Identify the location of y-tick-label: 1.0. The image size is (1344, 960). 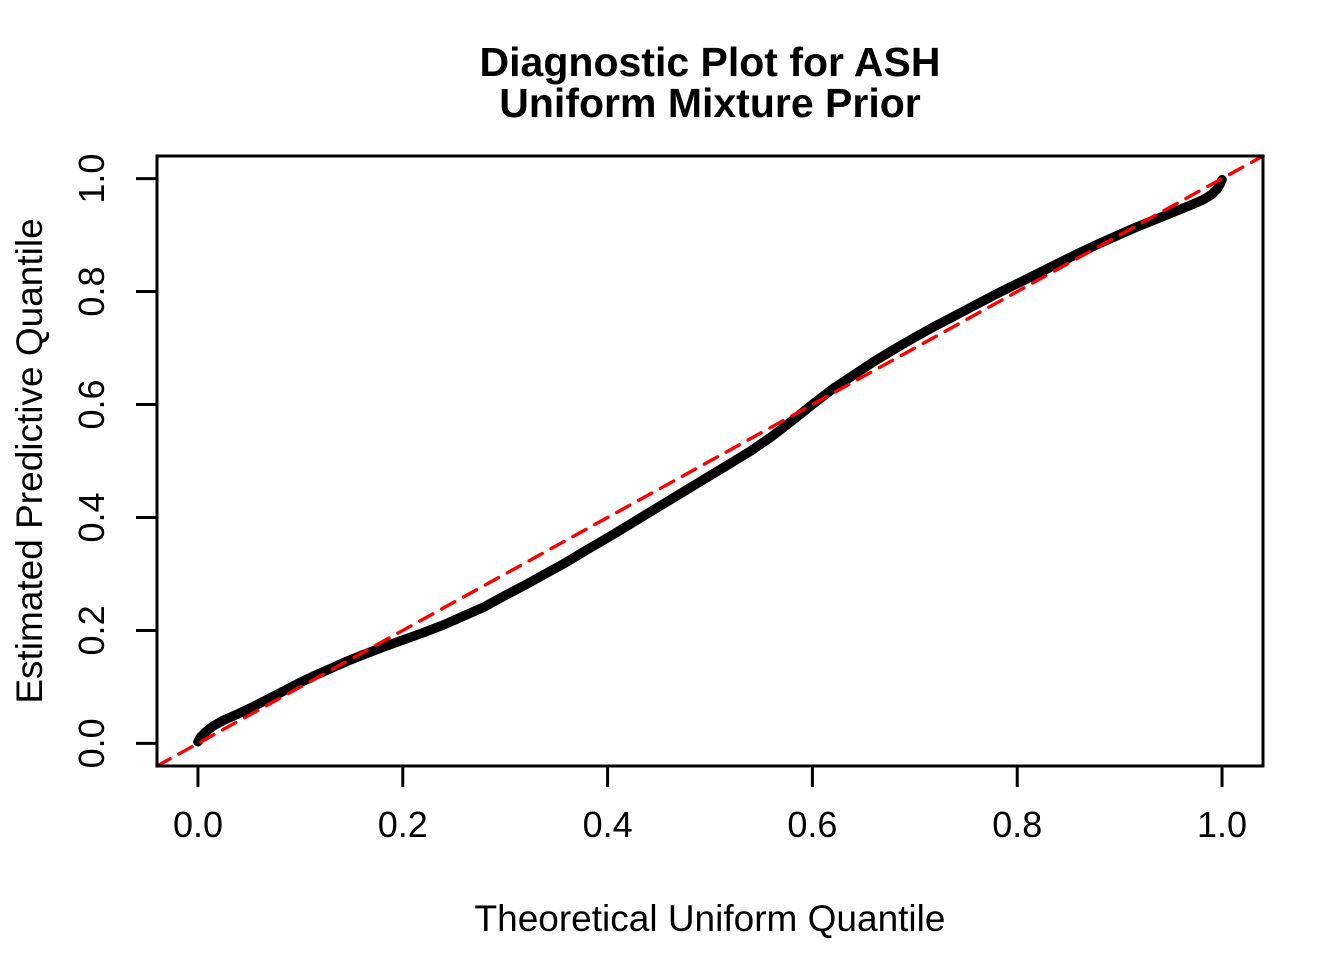
(91, 179).